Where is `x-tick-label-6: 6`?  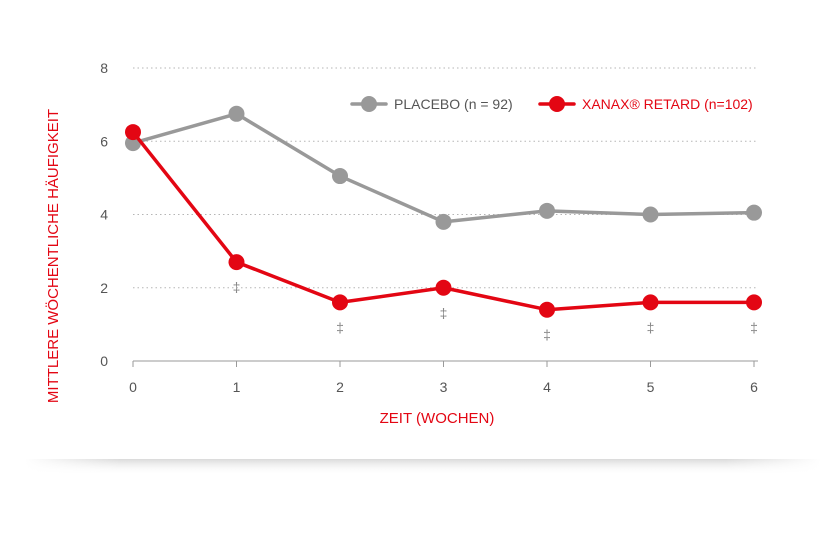
x-tick-label-6: 6 is located at coordinates (754, 387).